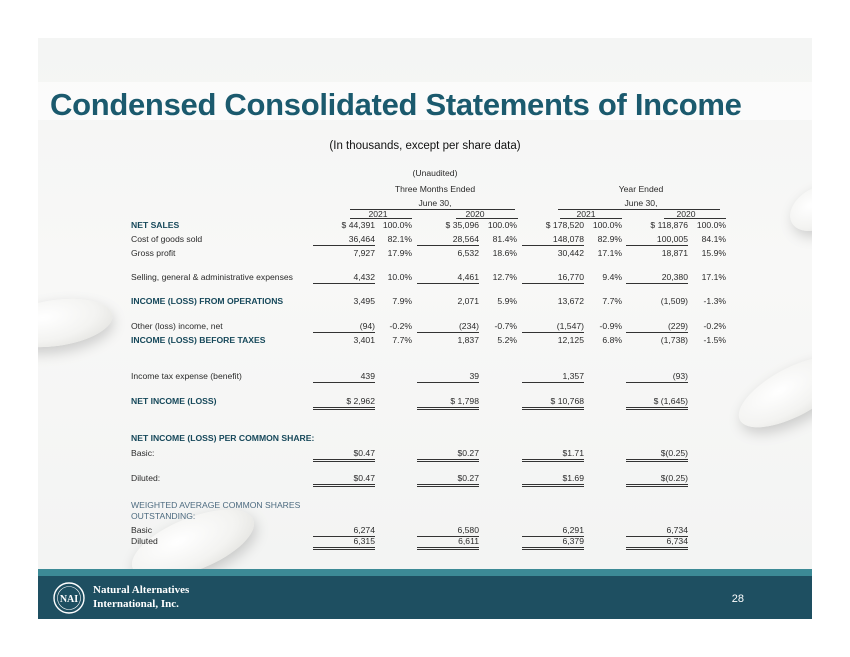  What do you see at coordinates (610, 326) in the screenshot?
I see `cell-other-p3: -0.9%` at bounding box center [610, 326].